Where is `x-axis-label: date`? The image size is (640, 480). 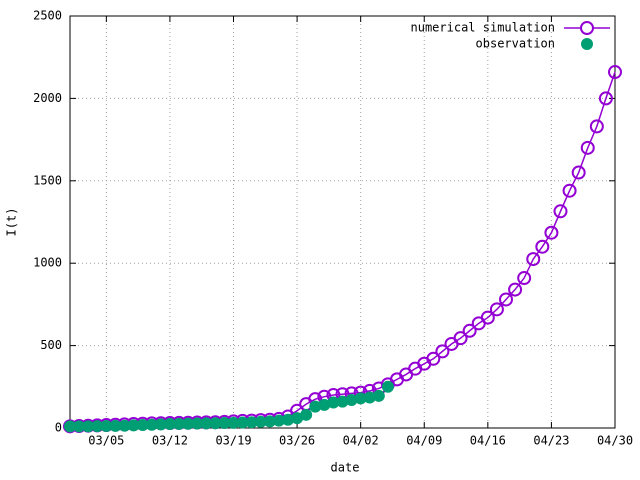
x-axis-label: date is located at coordinates (345, 468).